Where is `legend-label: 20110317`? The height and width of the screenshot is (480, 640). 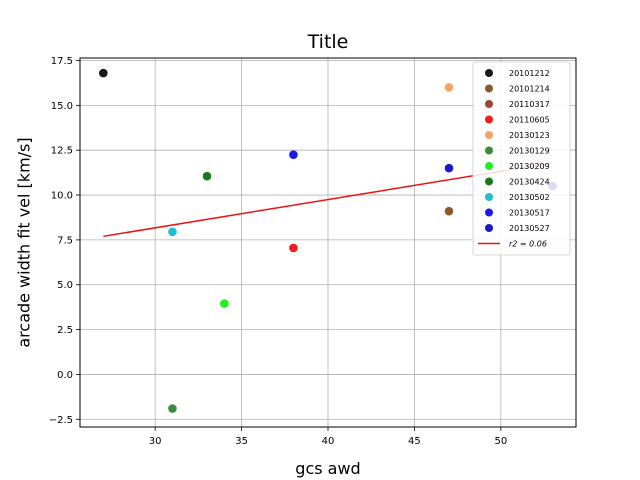
legend-label: 20110317 is located at coordinates (529, 104).